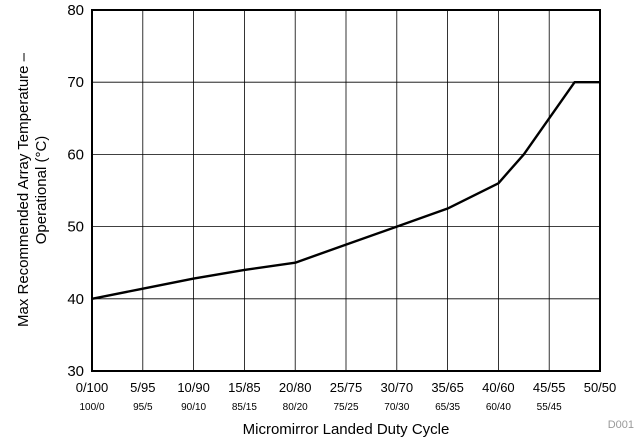  Describe the element at coordinates (142, 387) in the screenshot. I see `x-tick-label: 5/95` at that location.